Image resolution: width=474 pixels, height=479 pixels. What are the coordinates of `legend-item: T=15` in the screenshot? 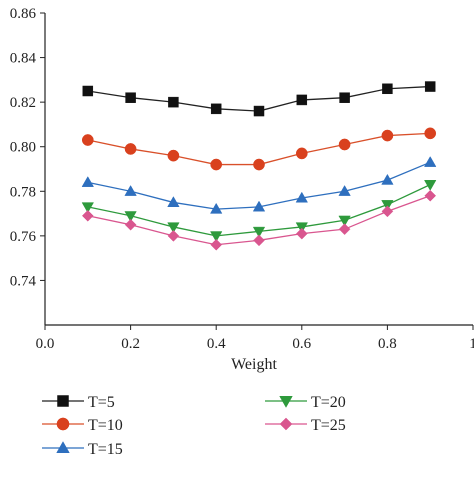 It's located at (82, 449).